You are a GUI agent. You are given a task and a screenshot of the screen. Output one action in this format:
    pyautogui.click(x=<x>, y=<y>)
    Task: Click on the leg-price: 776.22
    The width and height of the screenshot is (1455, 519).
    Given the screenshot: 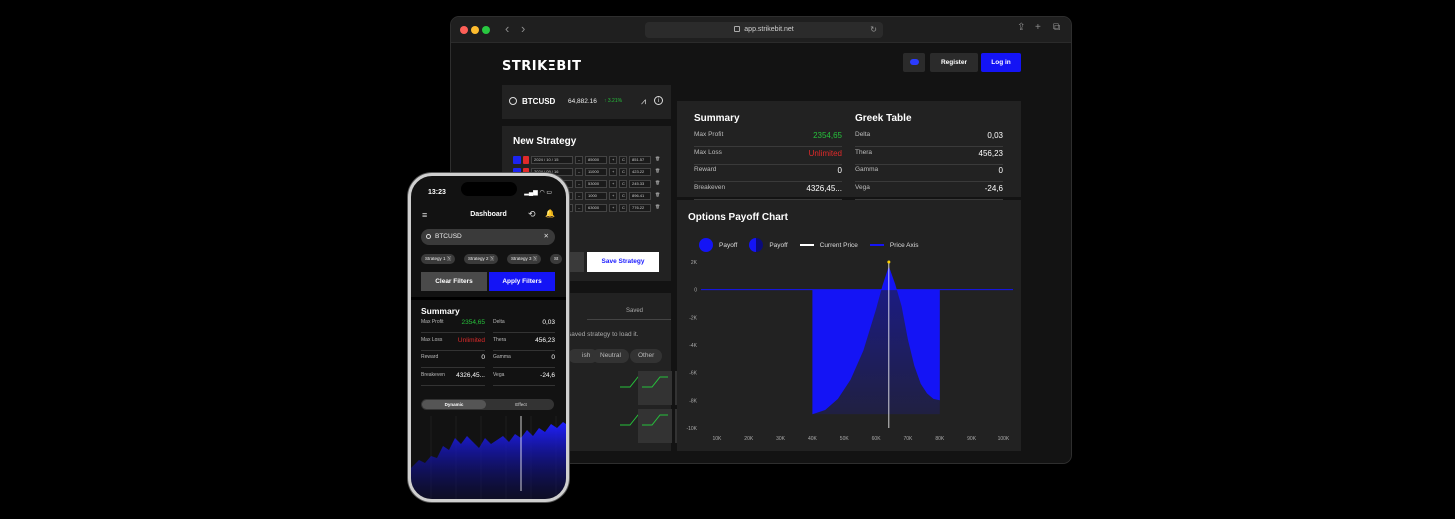 What is the action you would take?
    pyautogui.click(x=640, y=208)
    